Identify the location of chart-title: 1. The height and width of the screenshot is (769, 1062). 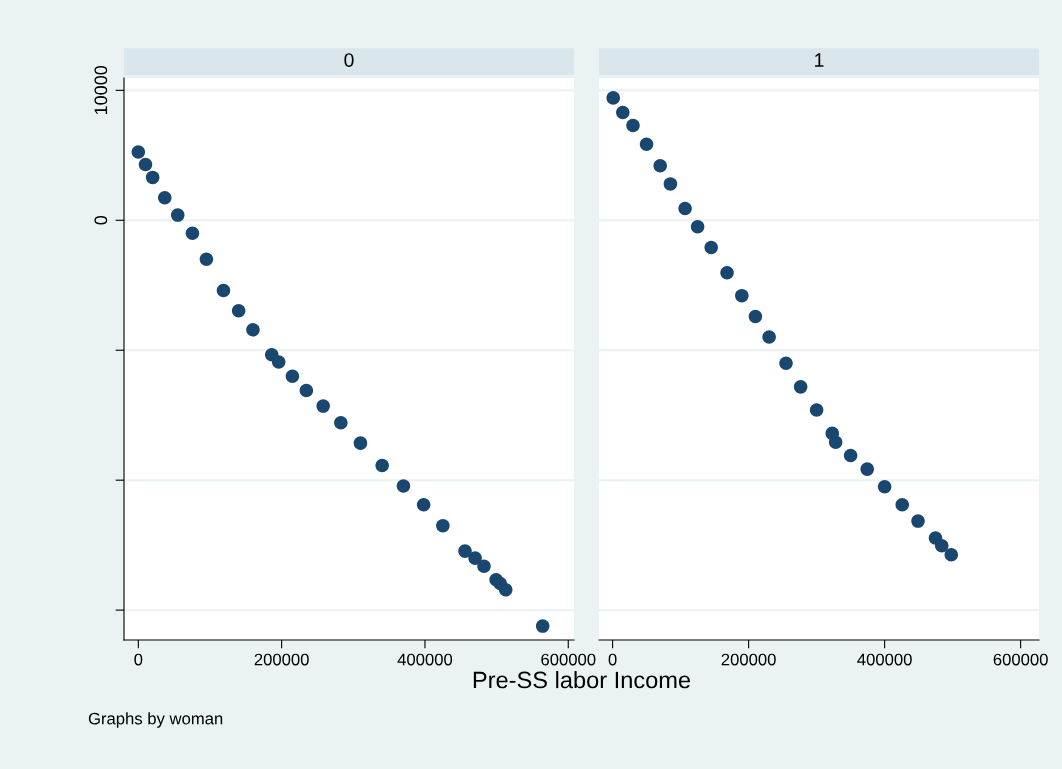
(819, 60).